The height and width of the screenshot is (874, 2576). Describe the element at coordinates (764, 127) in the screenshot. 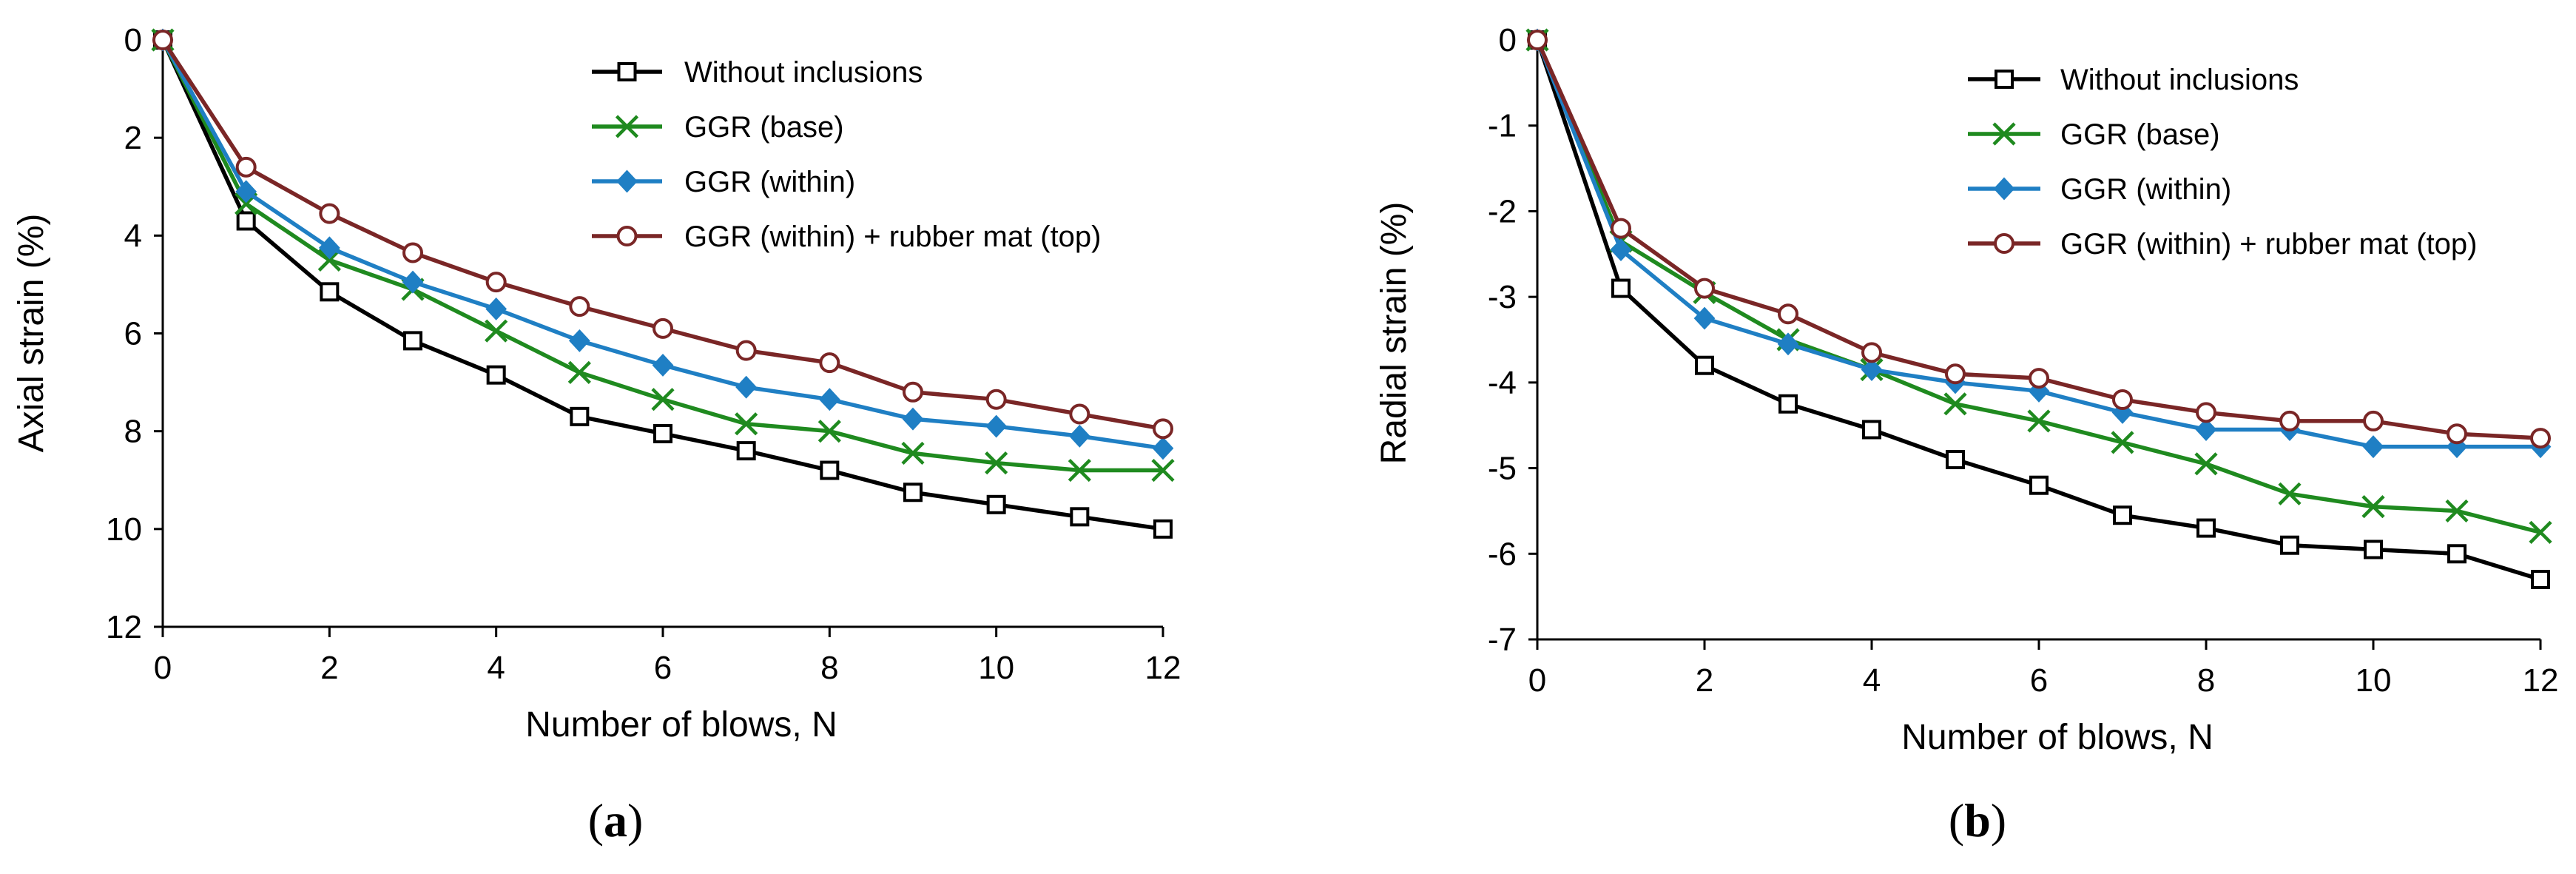

I see `legend-label: GGR (base)` at that location.